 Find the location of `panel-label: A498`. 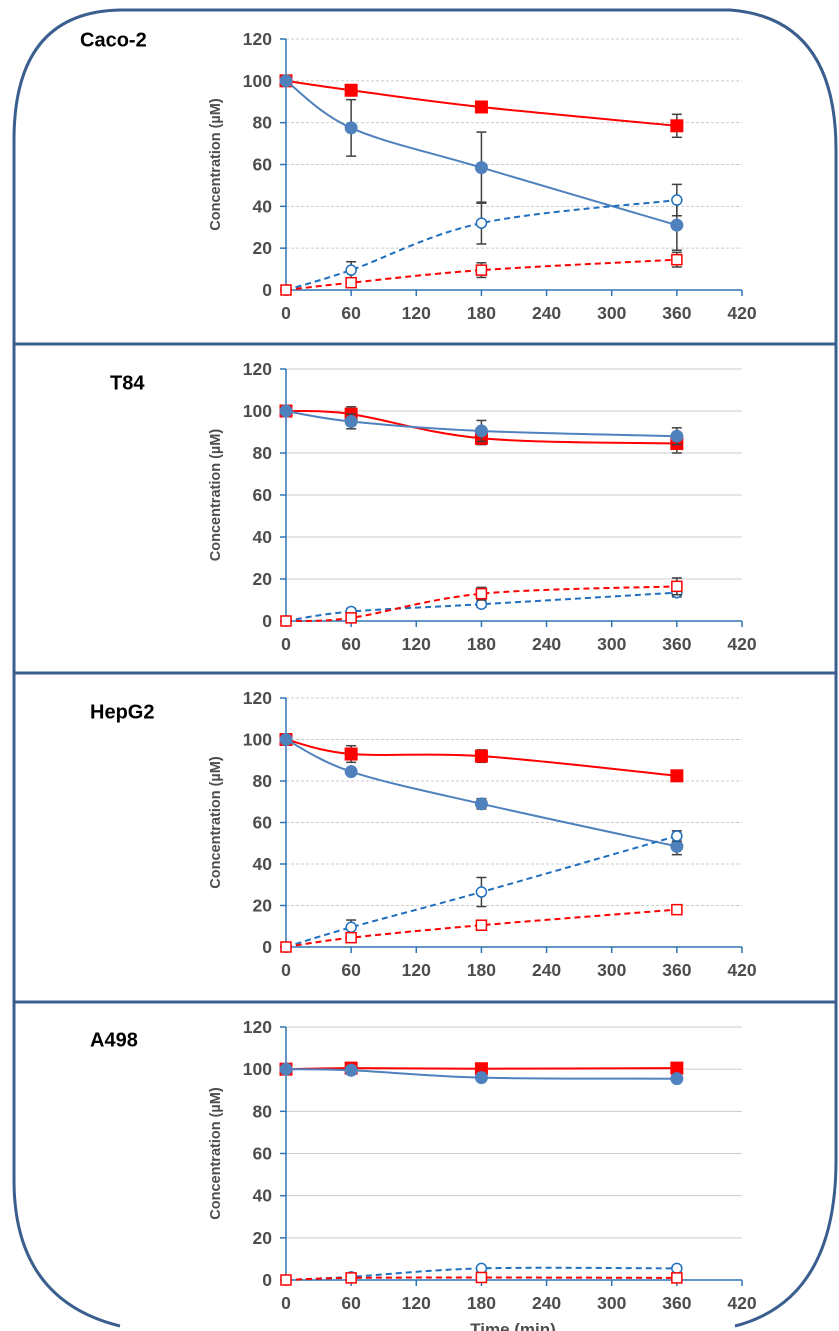

panel-label: A498 is located at coordinates (114, 1041).